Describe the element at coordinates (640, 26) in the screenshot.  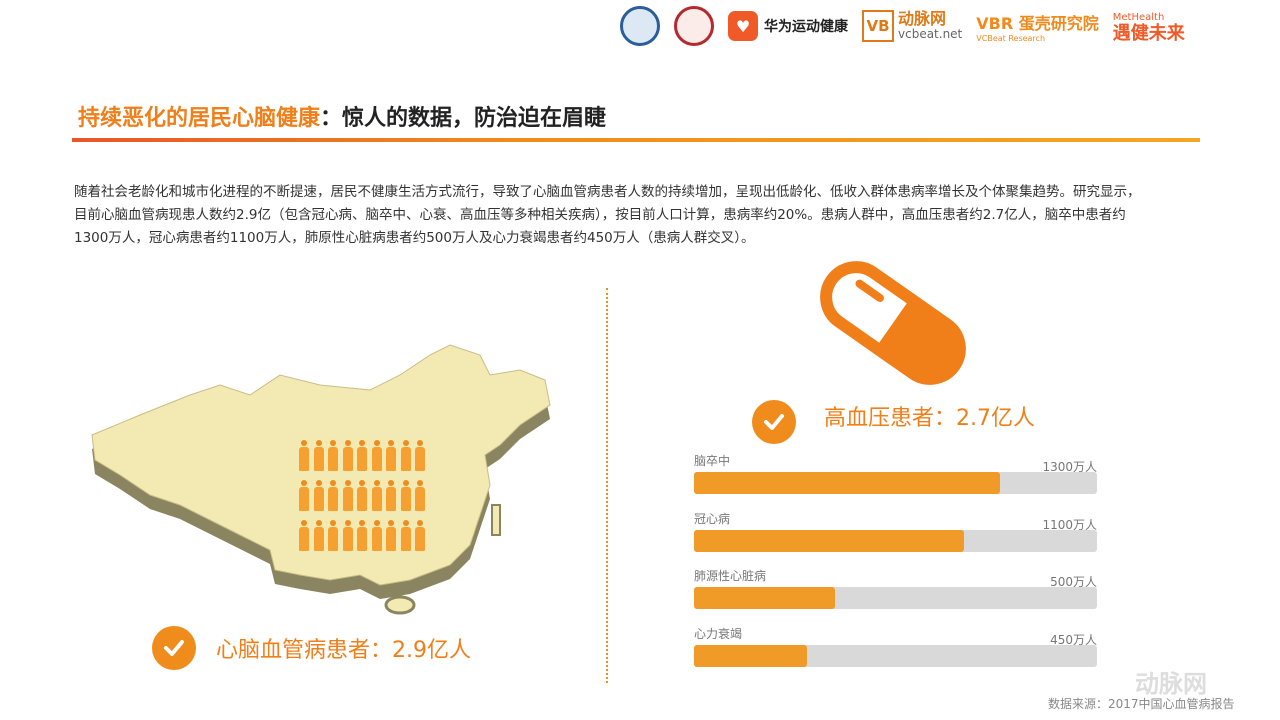
I see `association-logo-blue` at that location.